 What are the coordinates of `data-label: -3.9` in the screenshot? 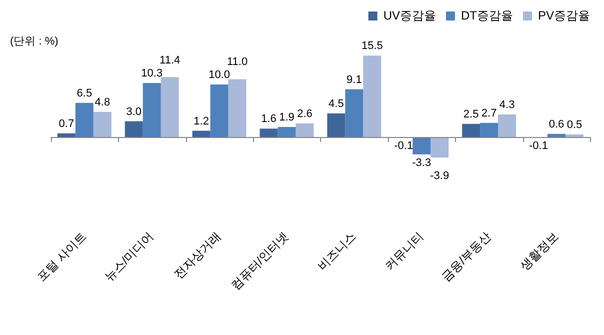 It's located at (440, 176).